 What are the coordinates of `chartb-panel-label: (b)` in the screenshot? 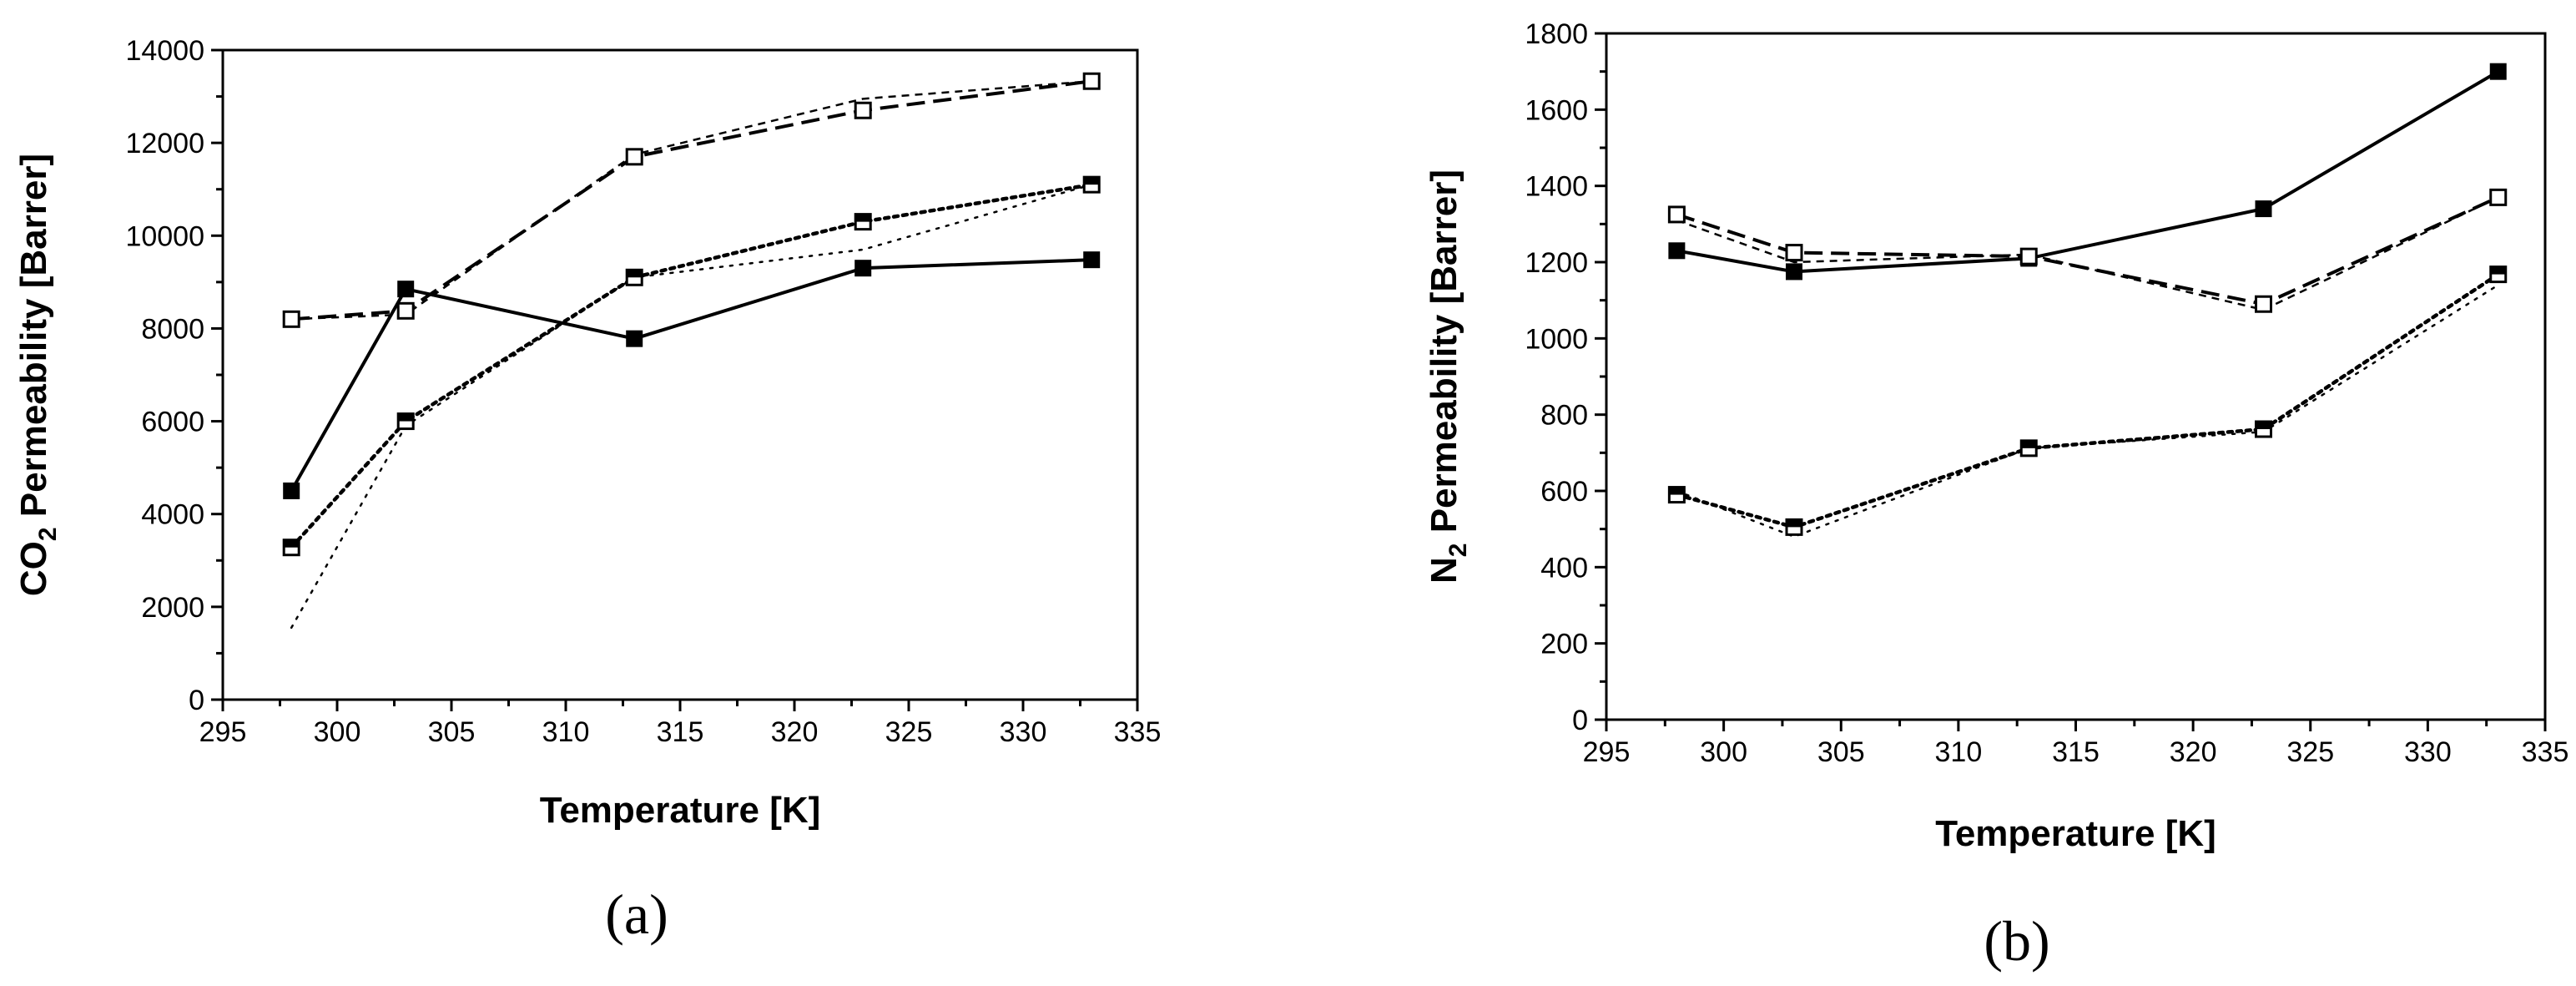 It's located at (2016, 941).